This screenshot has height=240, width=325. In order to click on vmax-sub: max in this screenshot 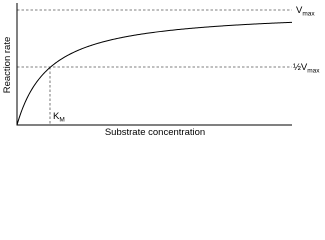, I will do `click(308, 14)`.